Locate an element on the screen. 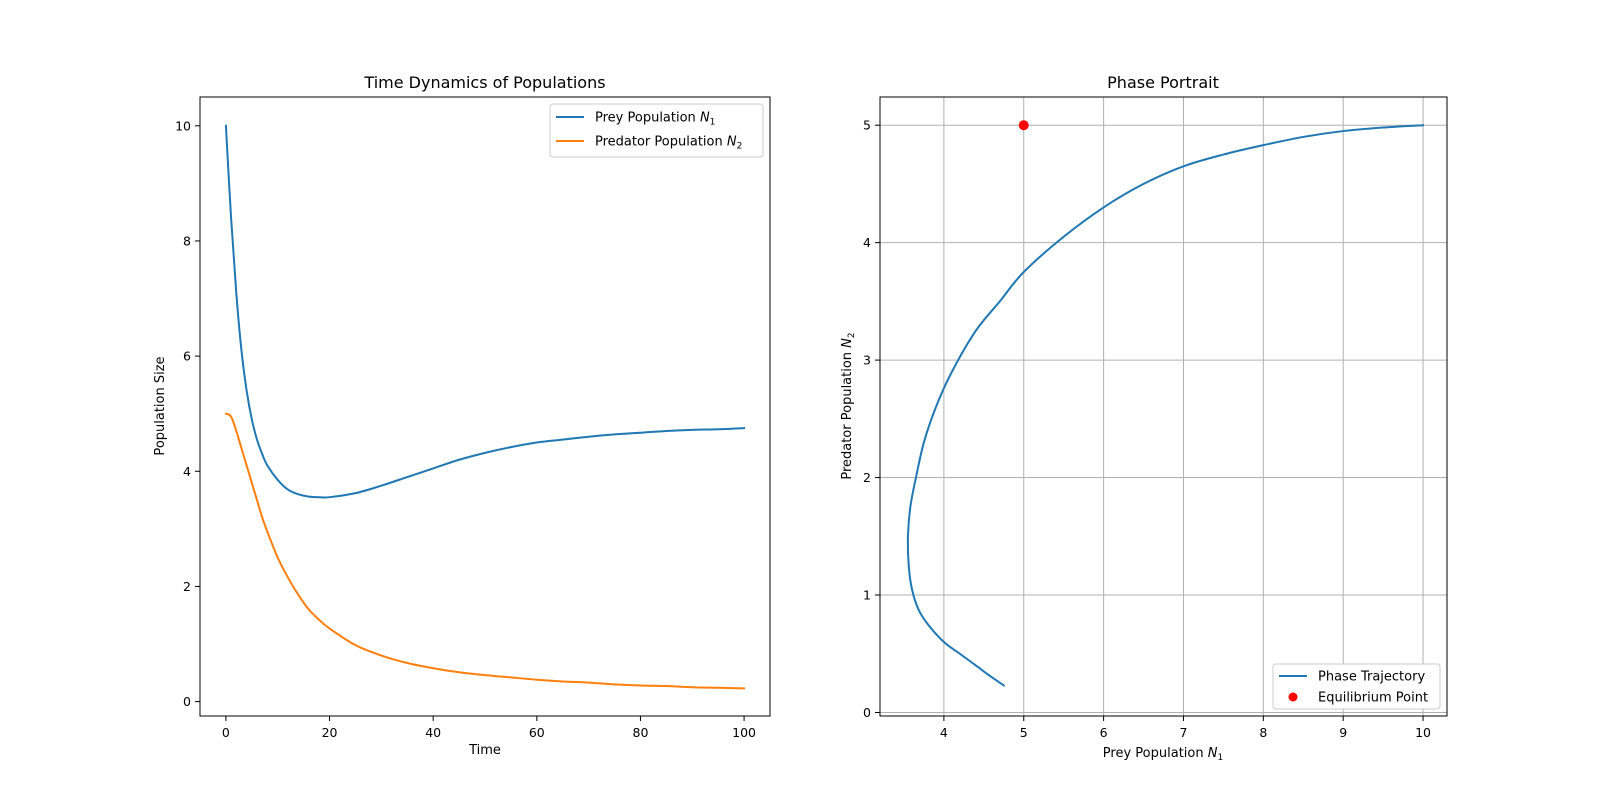  time-chart-legend-box is located at coordinates (656, 130).